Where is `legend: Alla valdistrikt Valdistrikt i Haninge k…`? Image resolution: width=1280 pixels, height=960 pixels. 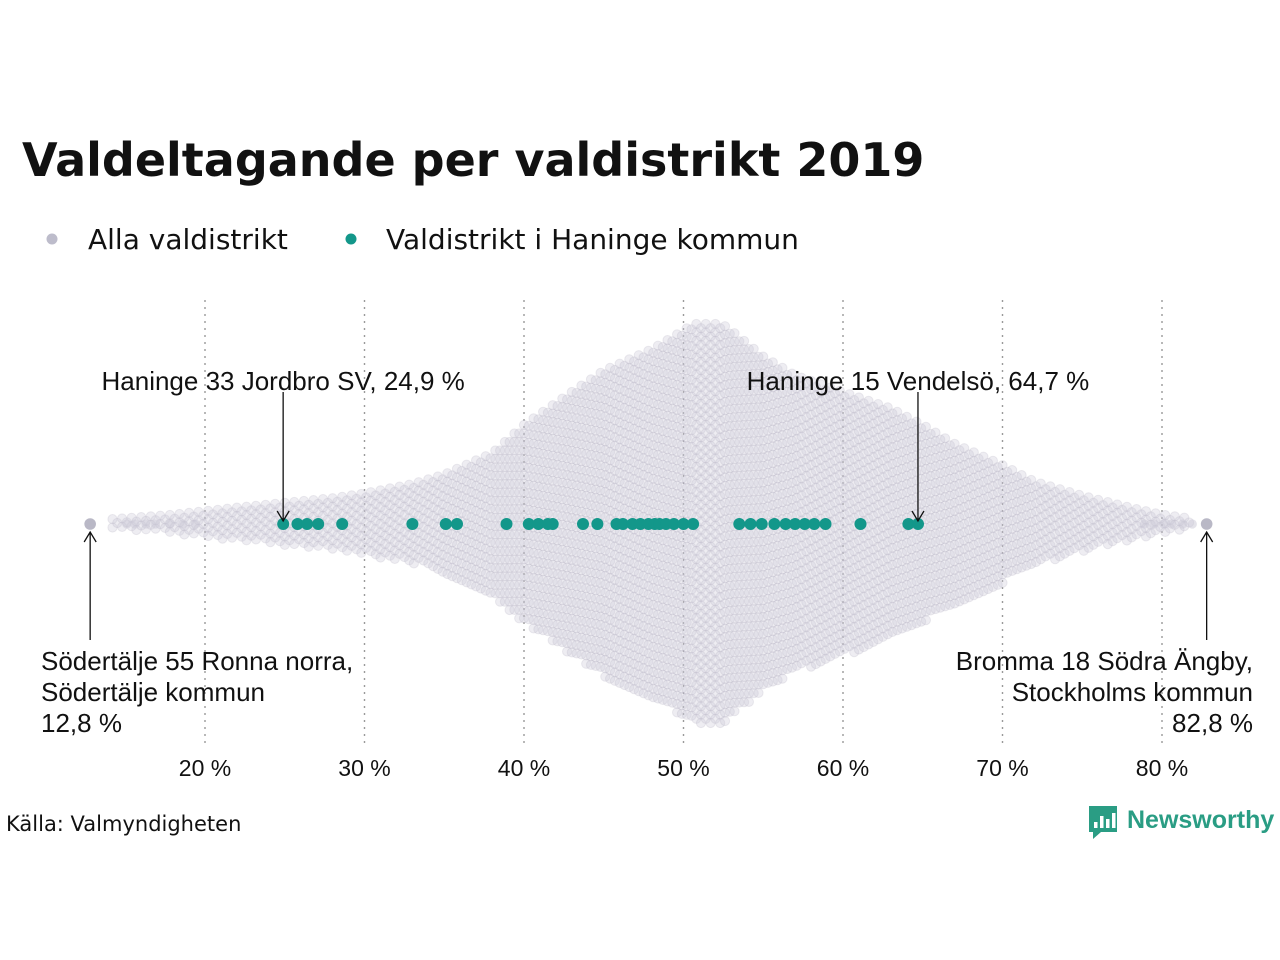
legend: Alla valdistrikt Valdistrikt i Haninge k… is located at coordinates (422, 239).